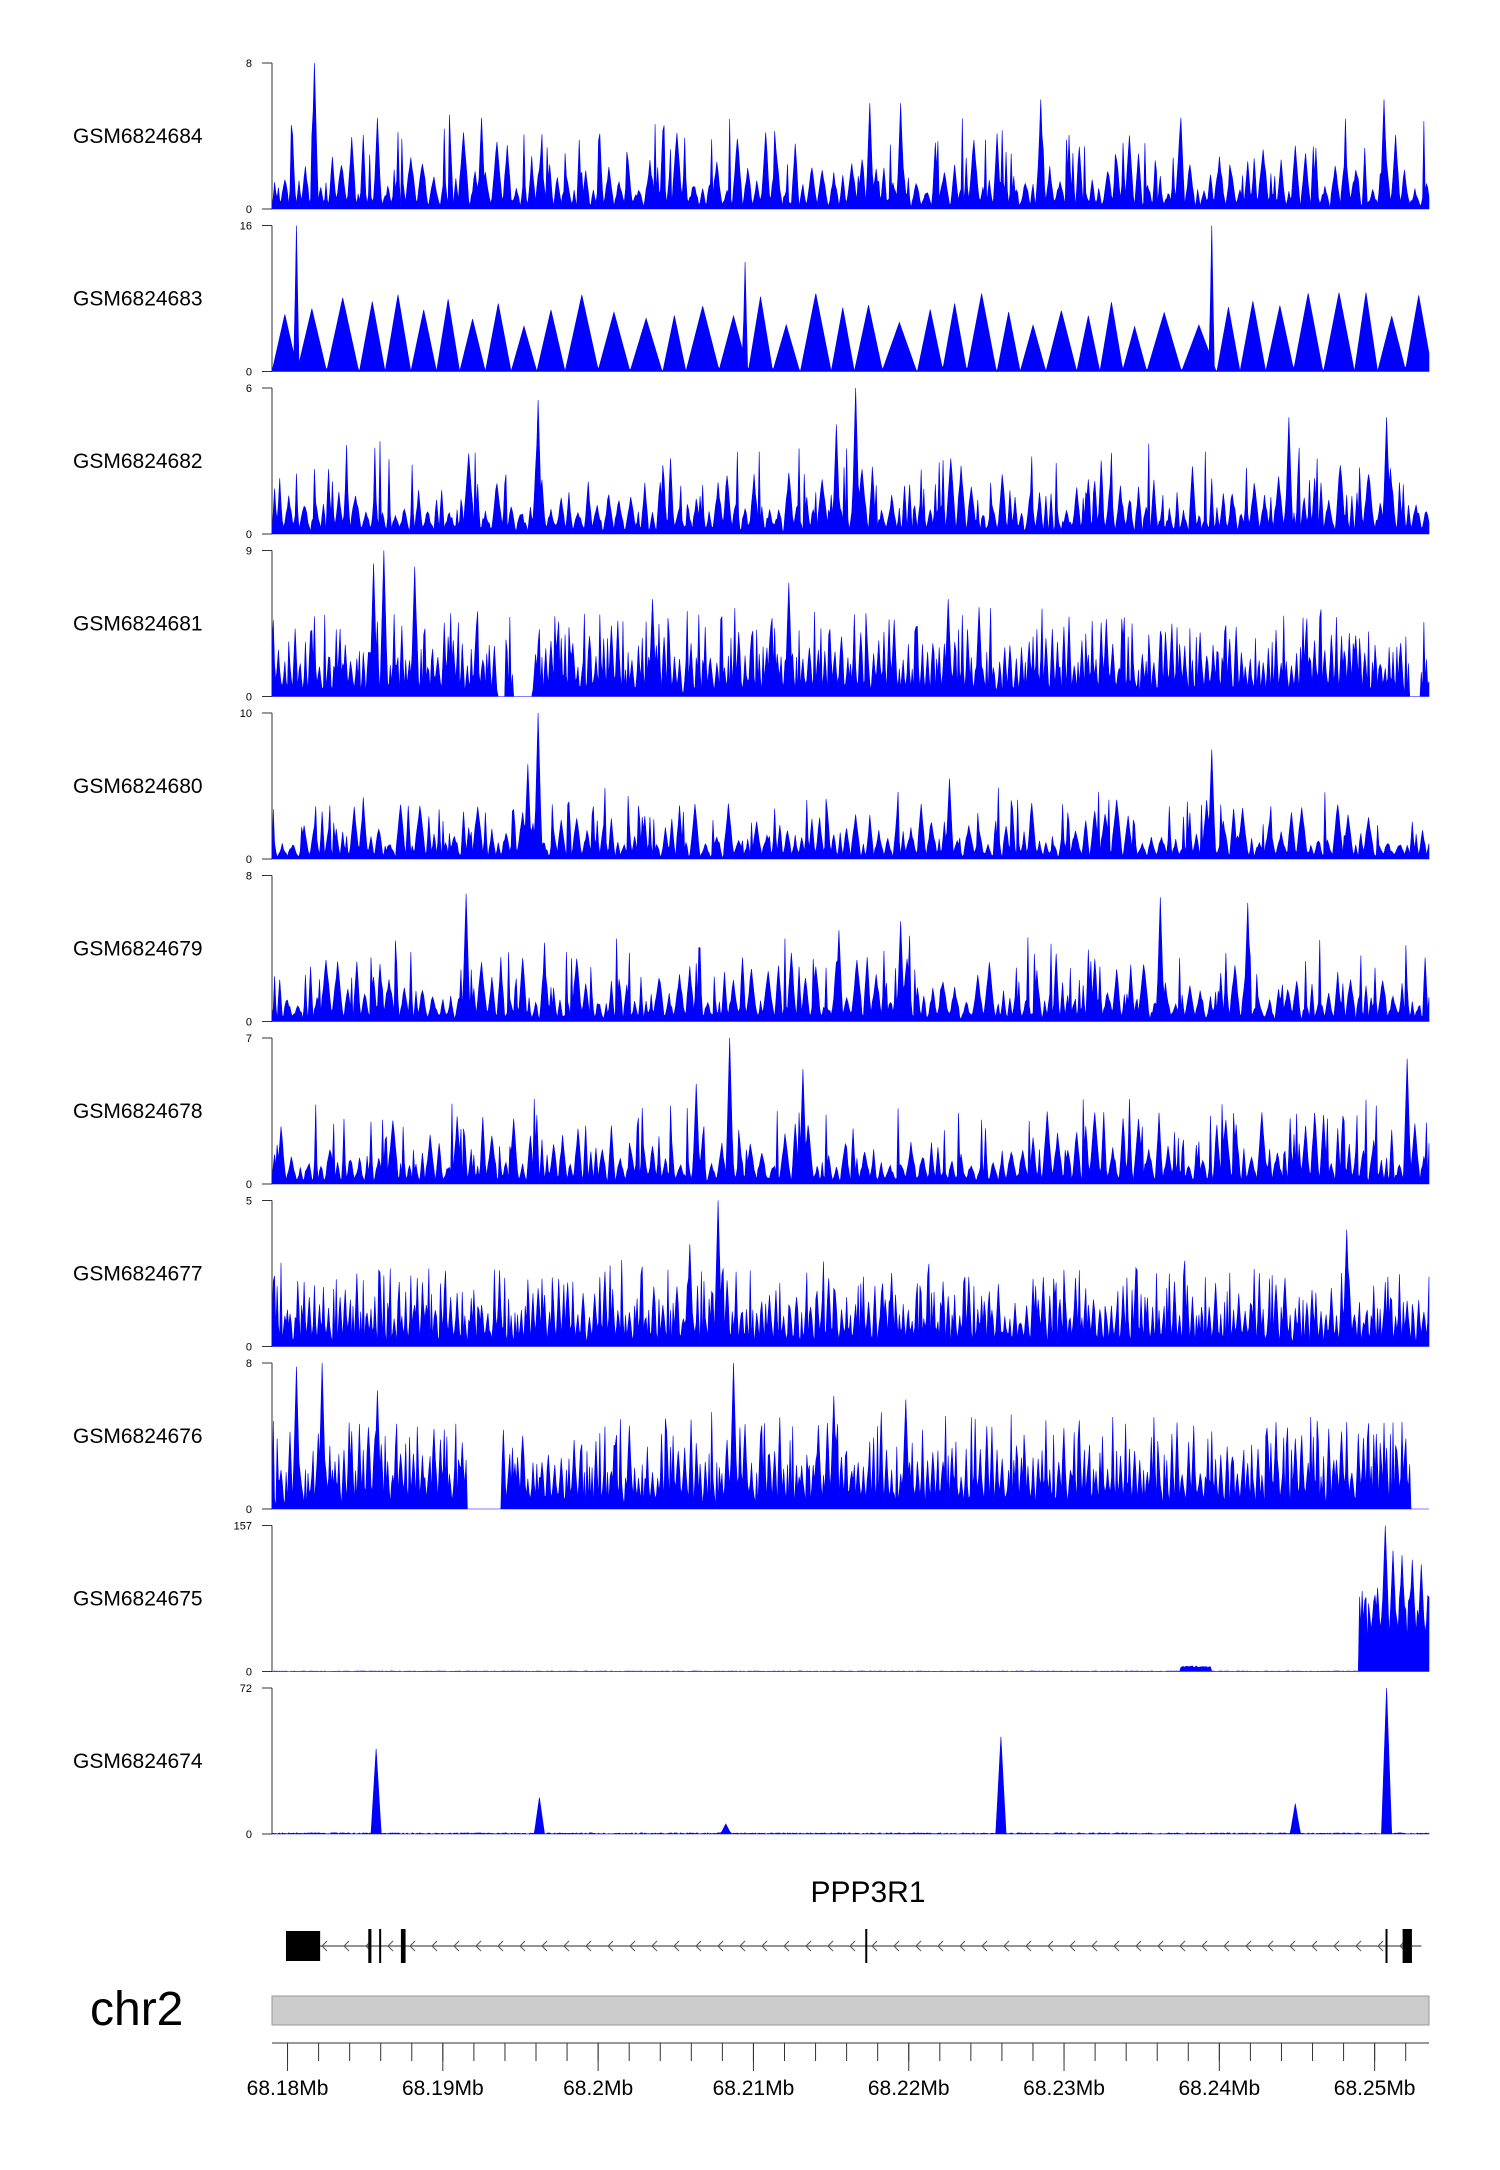  Describe the element at coordinates (246, 227) in the screenshot. I see `y-max-label: 16` at that location.